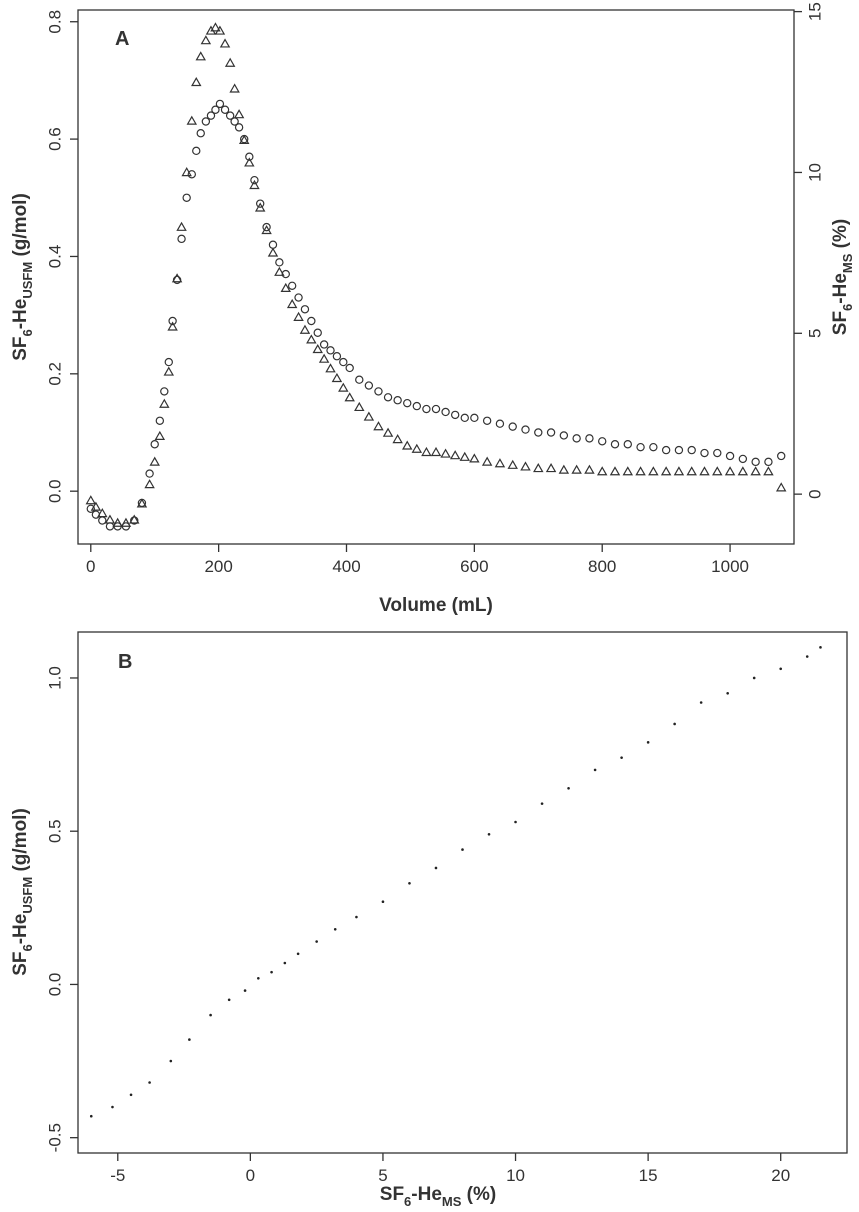 The height and width of the screenshot is (1212, 859). What do you see at coordinates (250, 1175) in the screenshot?
I see `x-tick-label: 0` at bounding box center [250, 1175].